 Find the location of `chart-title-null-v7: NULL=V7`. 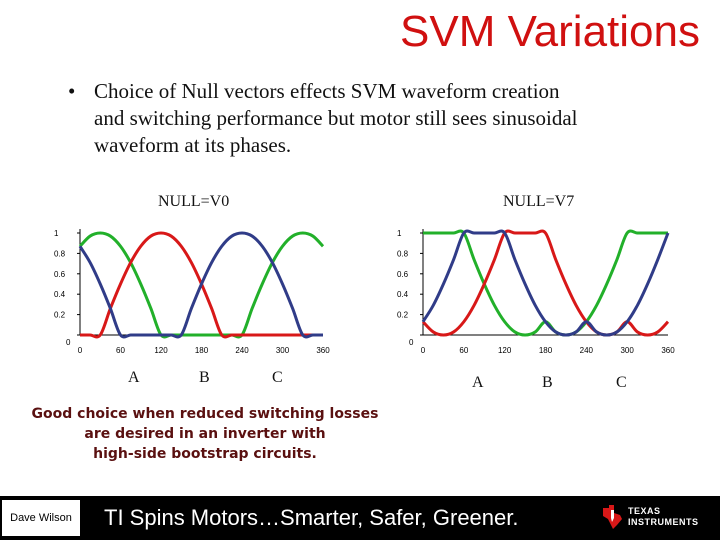

chart-title-null-v7: NULL=V7 is located at coordinates (539, 201).